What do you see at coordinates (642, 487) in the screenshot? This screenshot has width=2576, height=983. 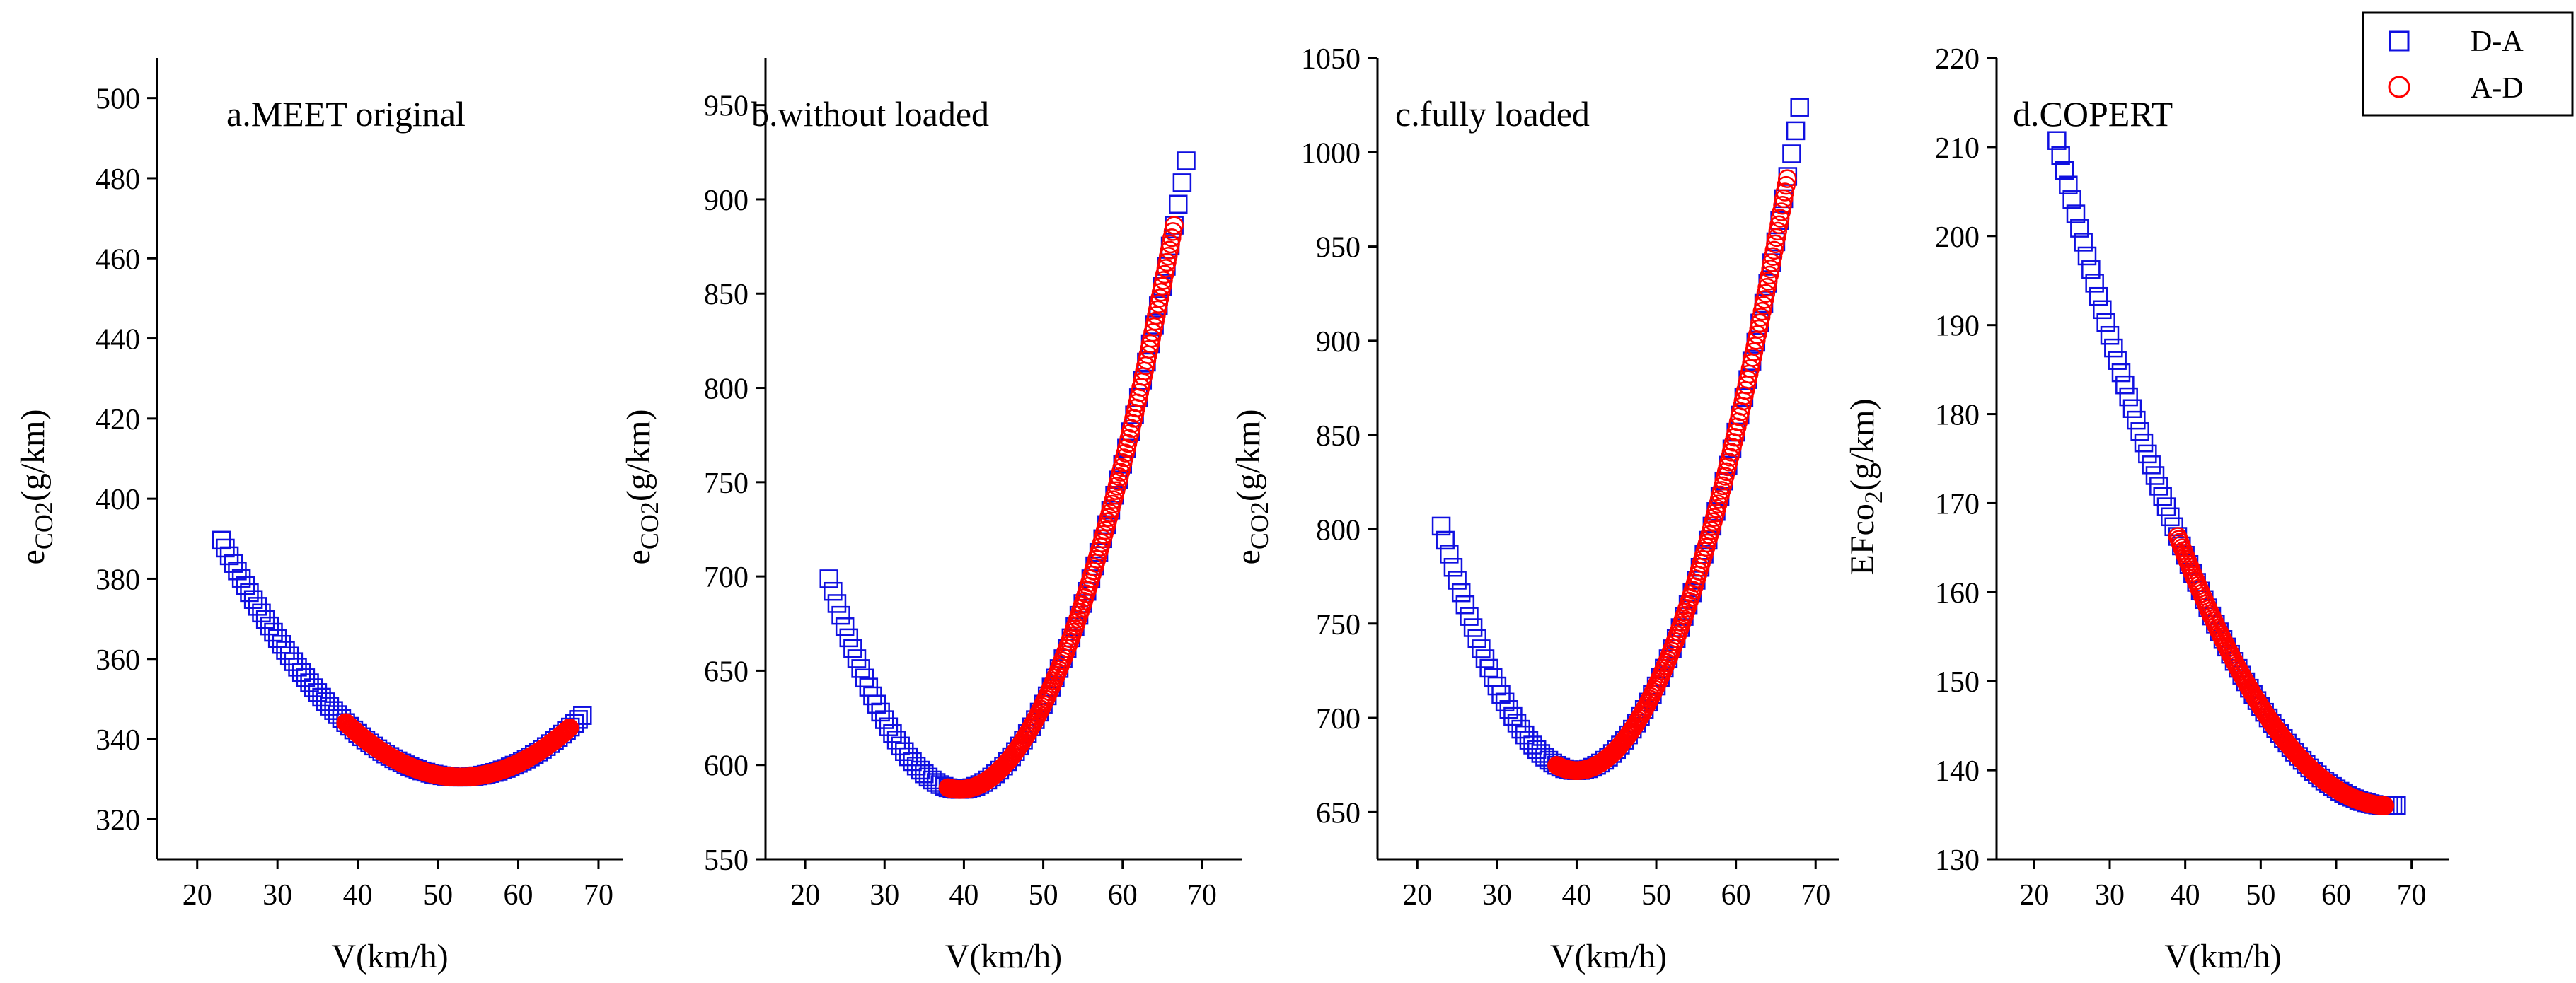 I see `y-axis-label: eCO2(g/km)` at bounding box center [642, 487].